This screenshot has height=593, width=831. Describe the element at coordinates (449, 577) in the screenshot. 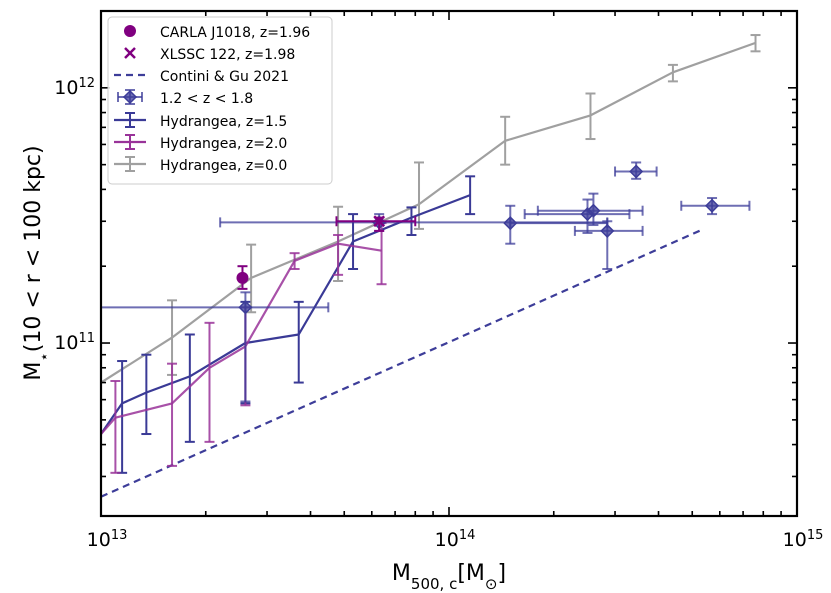

I see `x-axis-label: M500, c[M⊙]` at that location.